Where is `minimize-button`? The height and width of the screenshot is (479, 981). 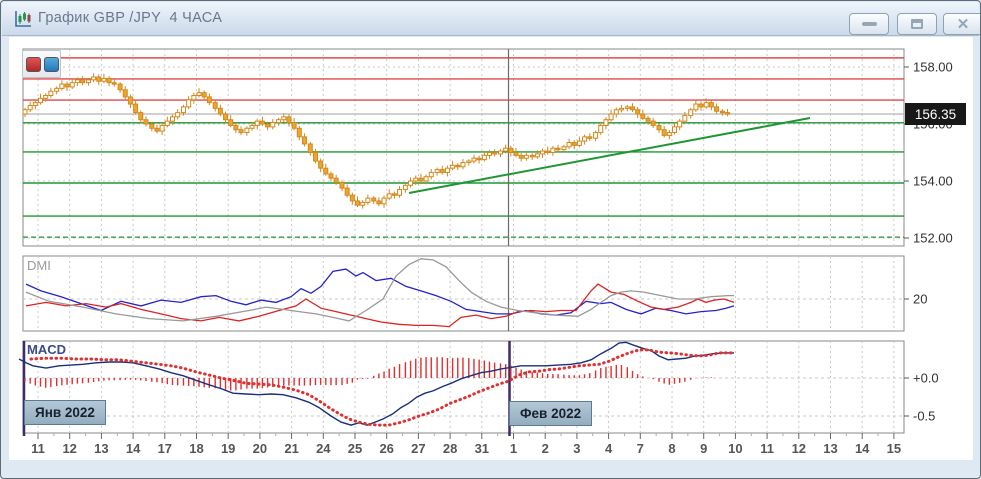 minimize-button is located at coordinates (869, 24).